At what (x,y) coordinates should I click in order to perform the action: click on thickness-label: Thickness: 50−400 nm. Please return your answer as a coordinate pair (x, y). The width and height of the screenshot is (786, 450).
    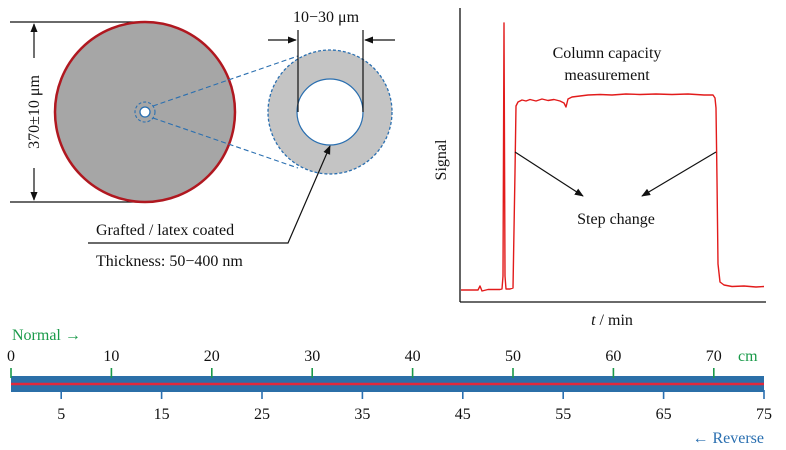
    Looking at the image, I should click on (169, 261).